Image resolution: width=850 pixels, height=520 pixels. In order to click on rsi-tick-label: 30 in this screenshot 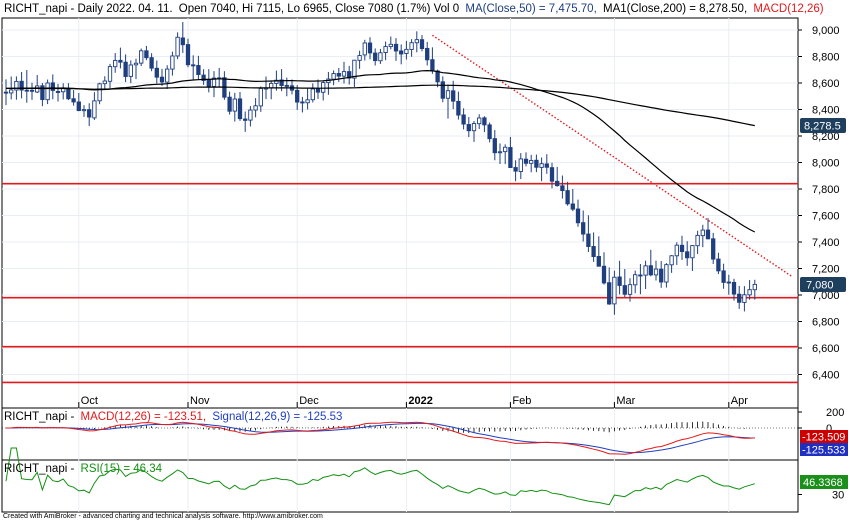, I will do `click(838, 496)`.